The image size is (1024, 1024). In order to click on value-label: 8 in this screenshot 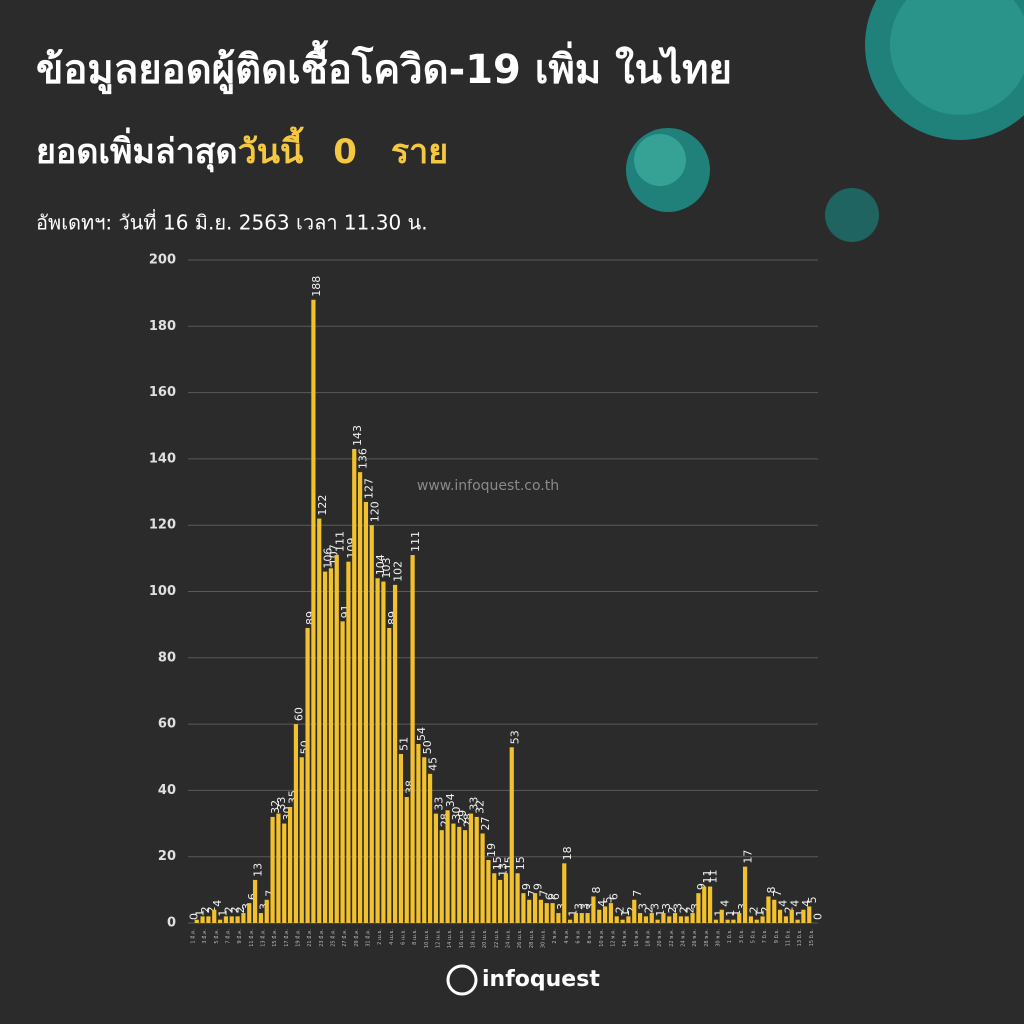, I will do `click(596, 889)`.